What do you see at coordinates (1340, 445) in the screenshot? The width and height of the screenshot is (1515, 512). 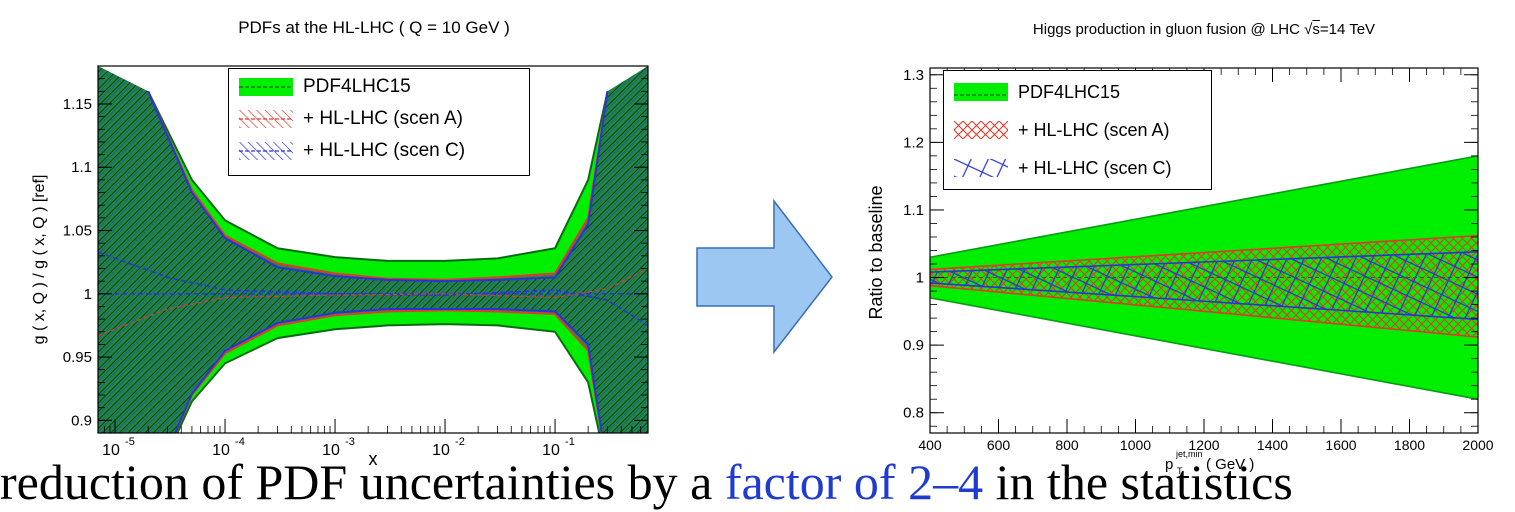 I see `x-tick-label: 1600` at bounding box center [1340, 445].